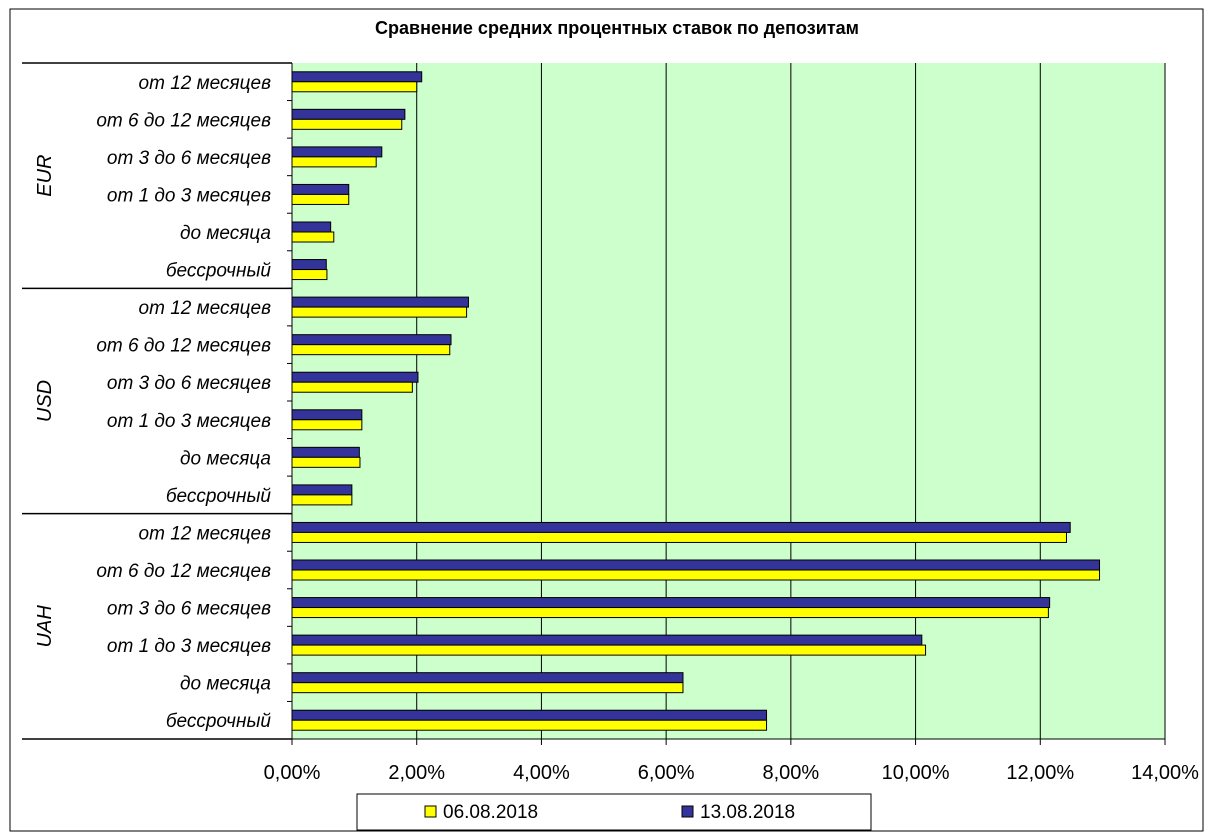 This screenshot has width=1212, height=840. What do you see at coordinates (45, 176) in the screenshot?
I see `group-label: EUR` at bounding box center [45, 176].